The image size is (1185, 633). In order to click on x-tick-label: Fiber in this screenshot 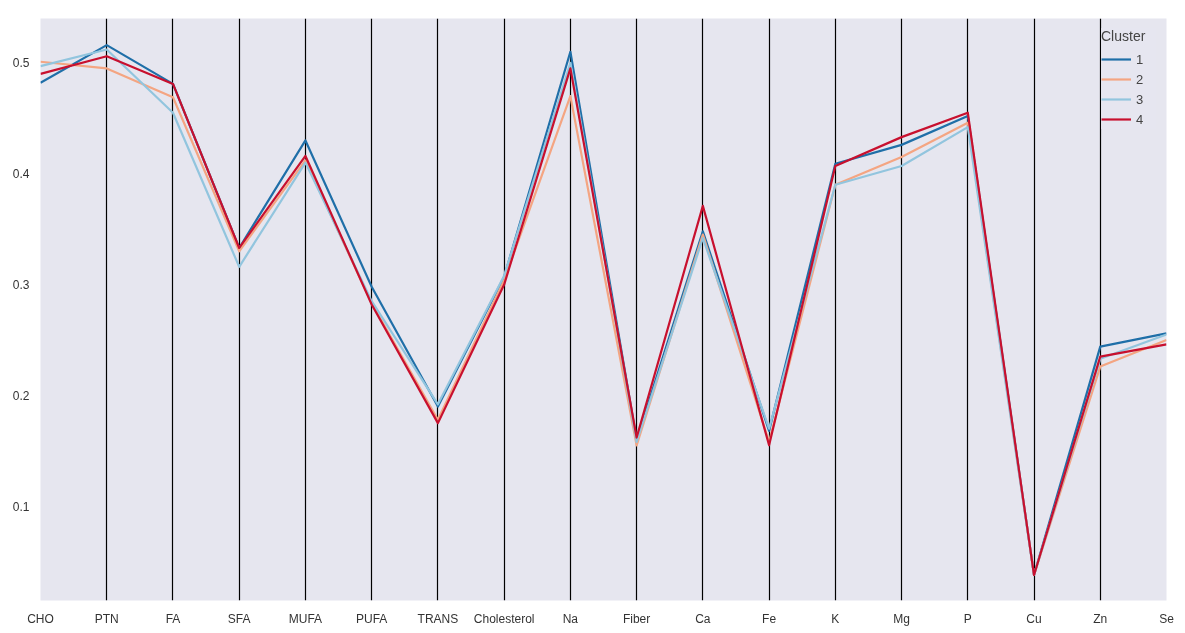, I will do `click(636, 618)`.